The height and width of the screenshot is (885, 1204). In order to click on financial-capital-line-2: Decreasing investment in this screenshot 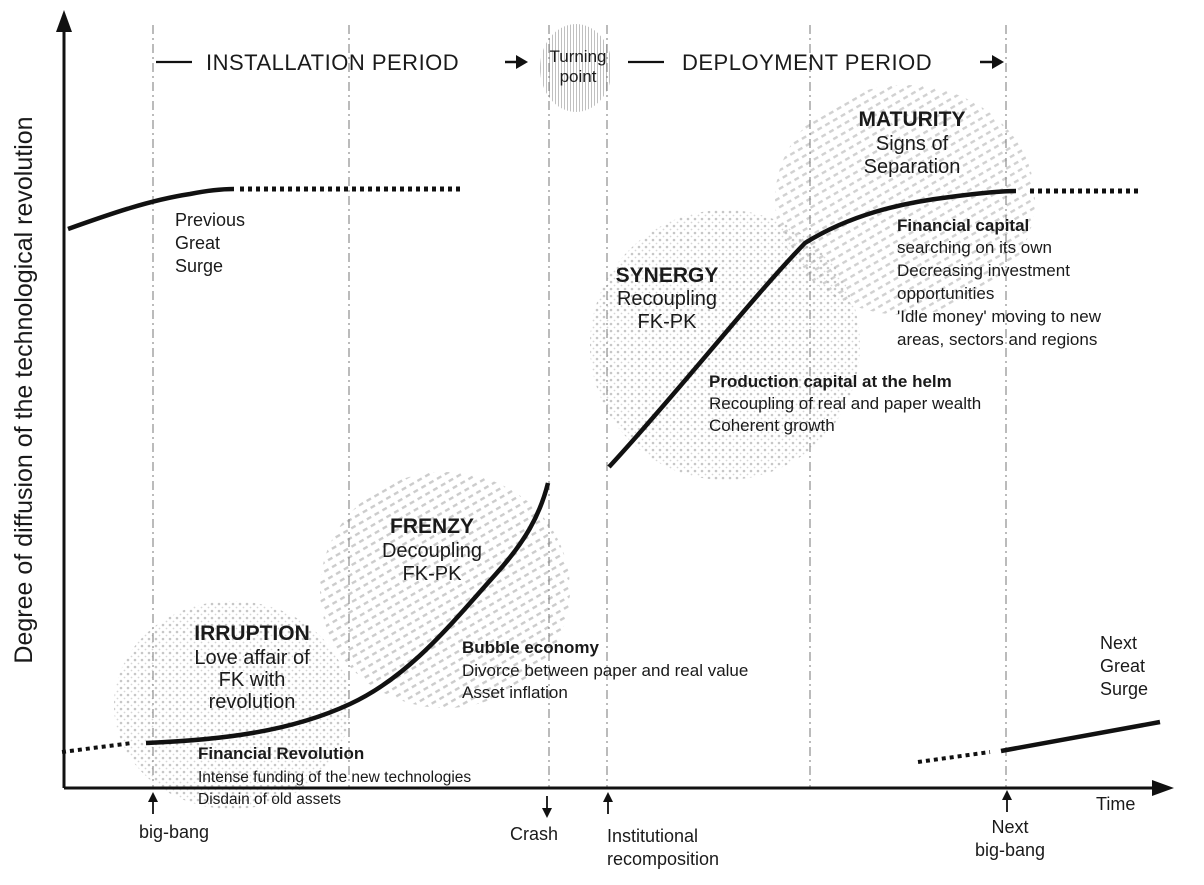, I will do `click(983, 270)`.